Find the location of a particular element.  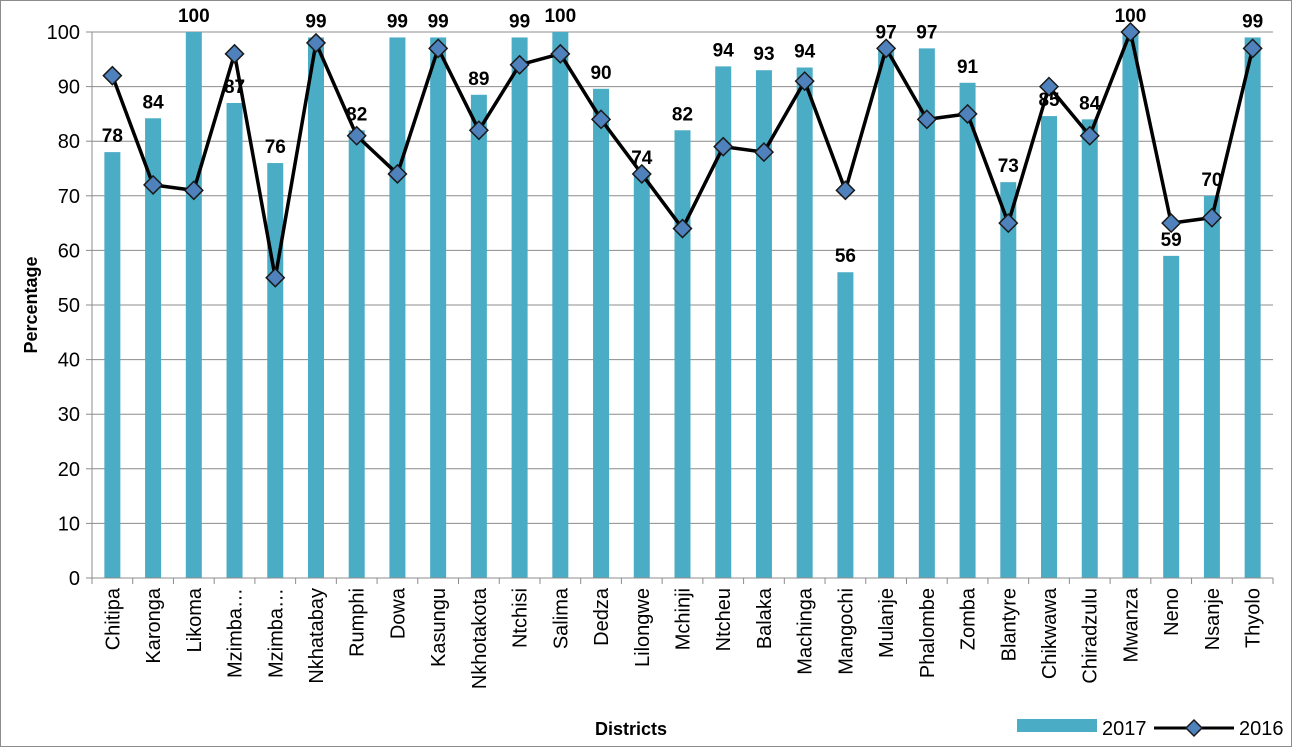

data-label-2017: 90 is located at coordinates (600, 73).